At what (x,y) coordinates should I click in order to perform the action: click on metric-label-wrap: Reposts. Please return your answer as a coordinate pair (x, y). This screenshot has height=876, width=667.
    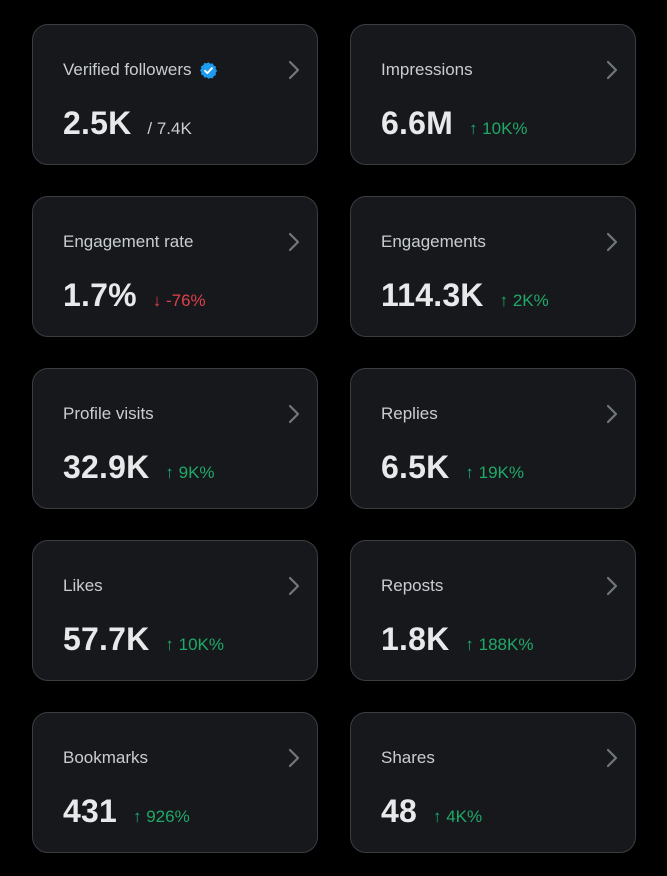
    Looking at the image, I should click on (412, 586).